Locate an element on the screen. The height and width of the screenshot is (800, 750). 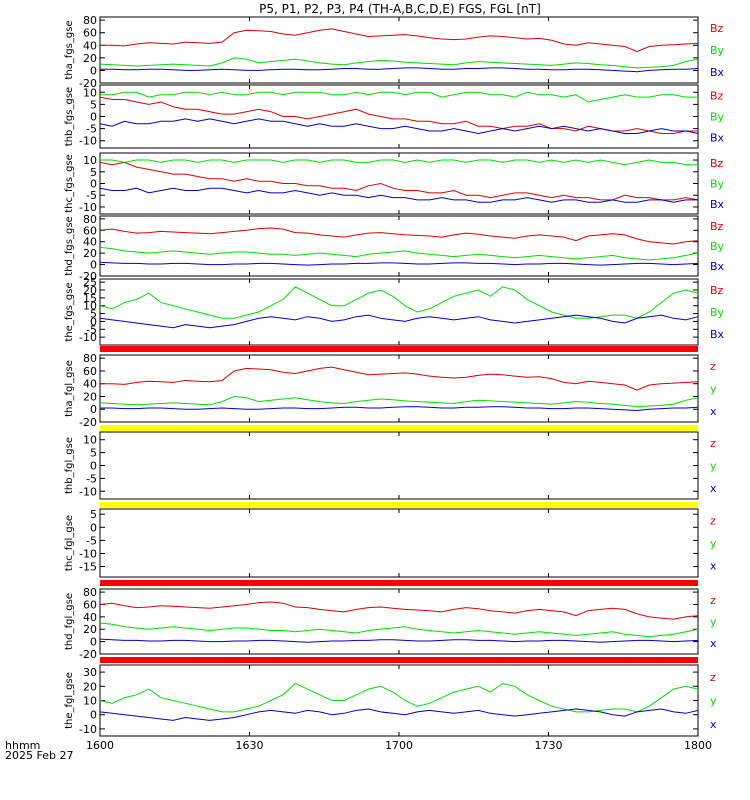
y-tick-label: 30 is located at coordinates (90, 672).